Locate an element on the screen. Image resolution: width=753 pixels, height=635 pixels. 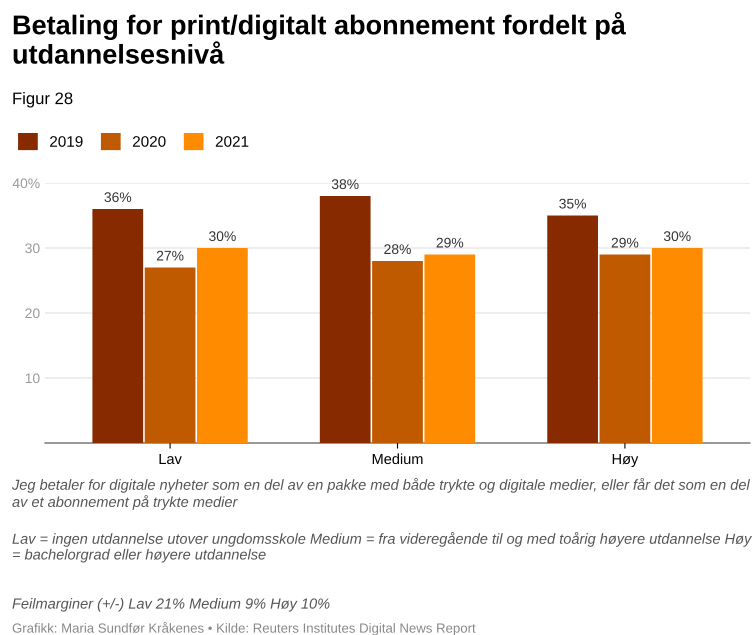
data-label: 28% is located at coordinates (397, 249).